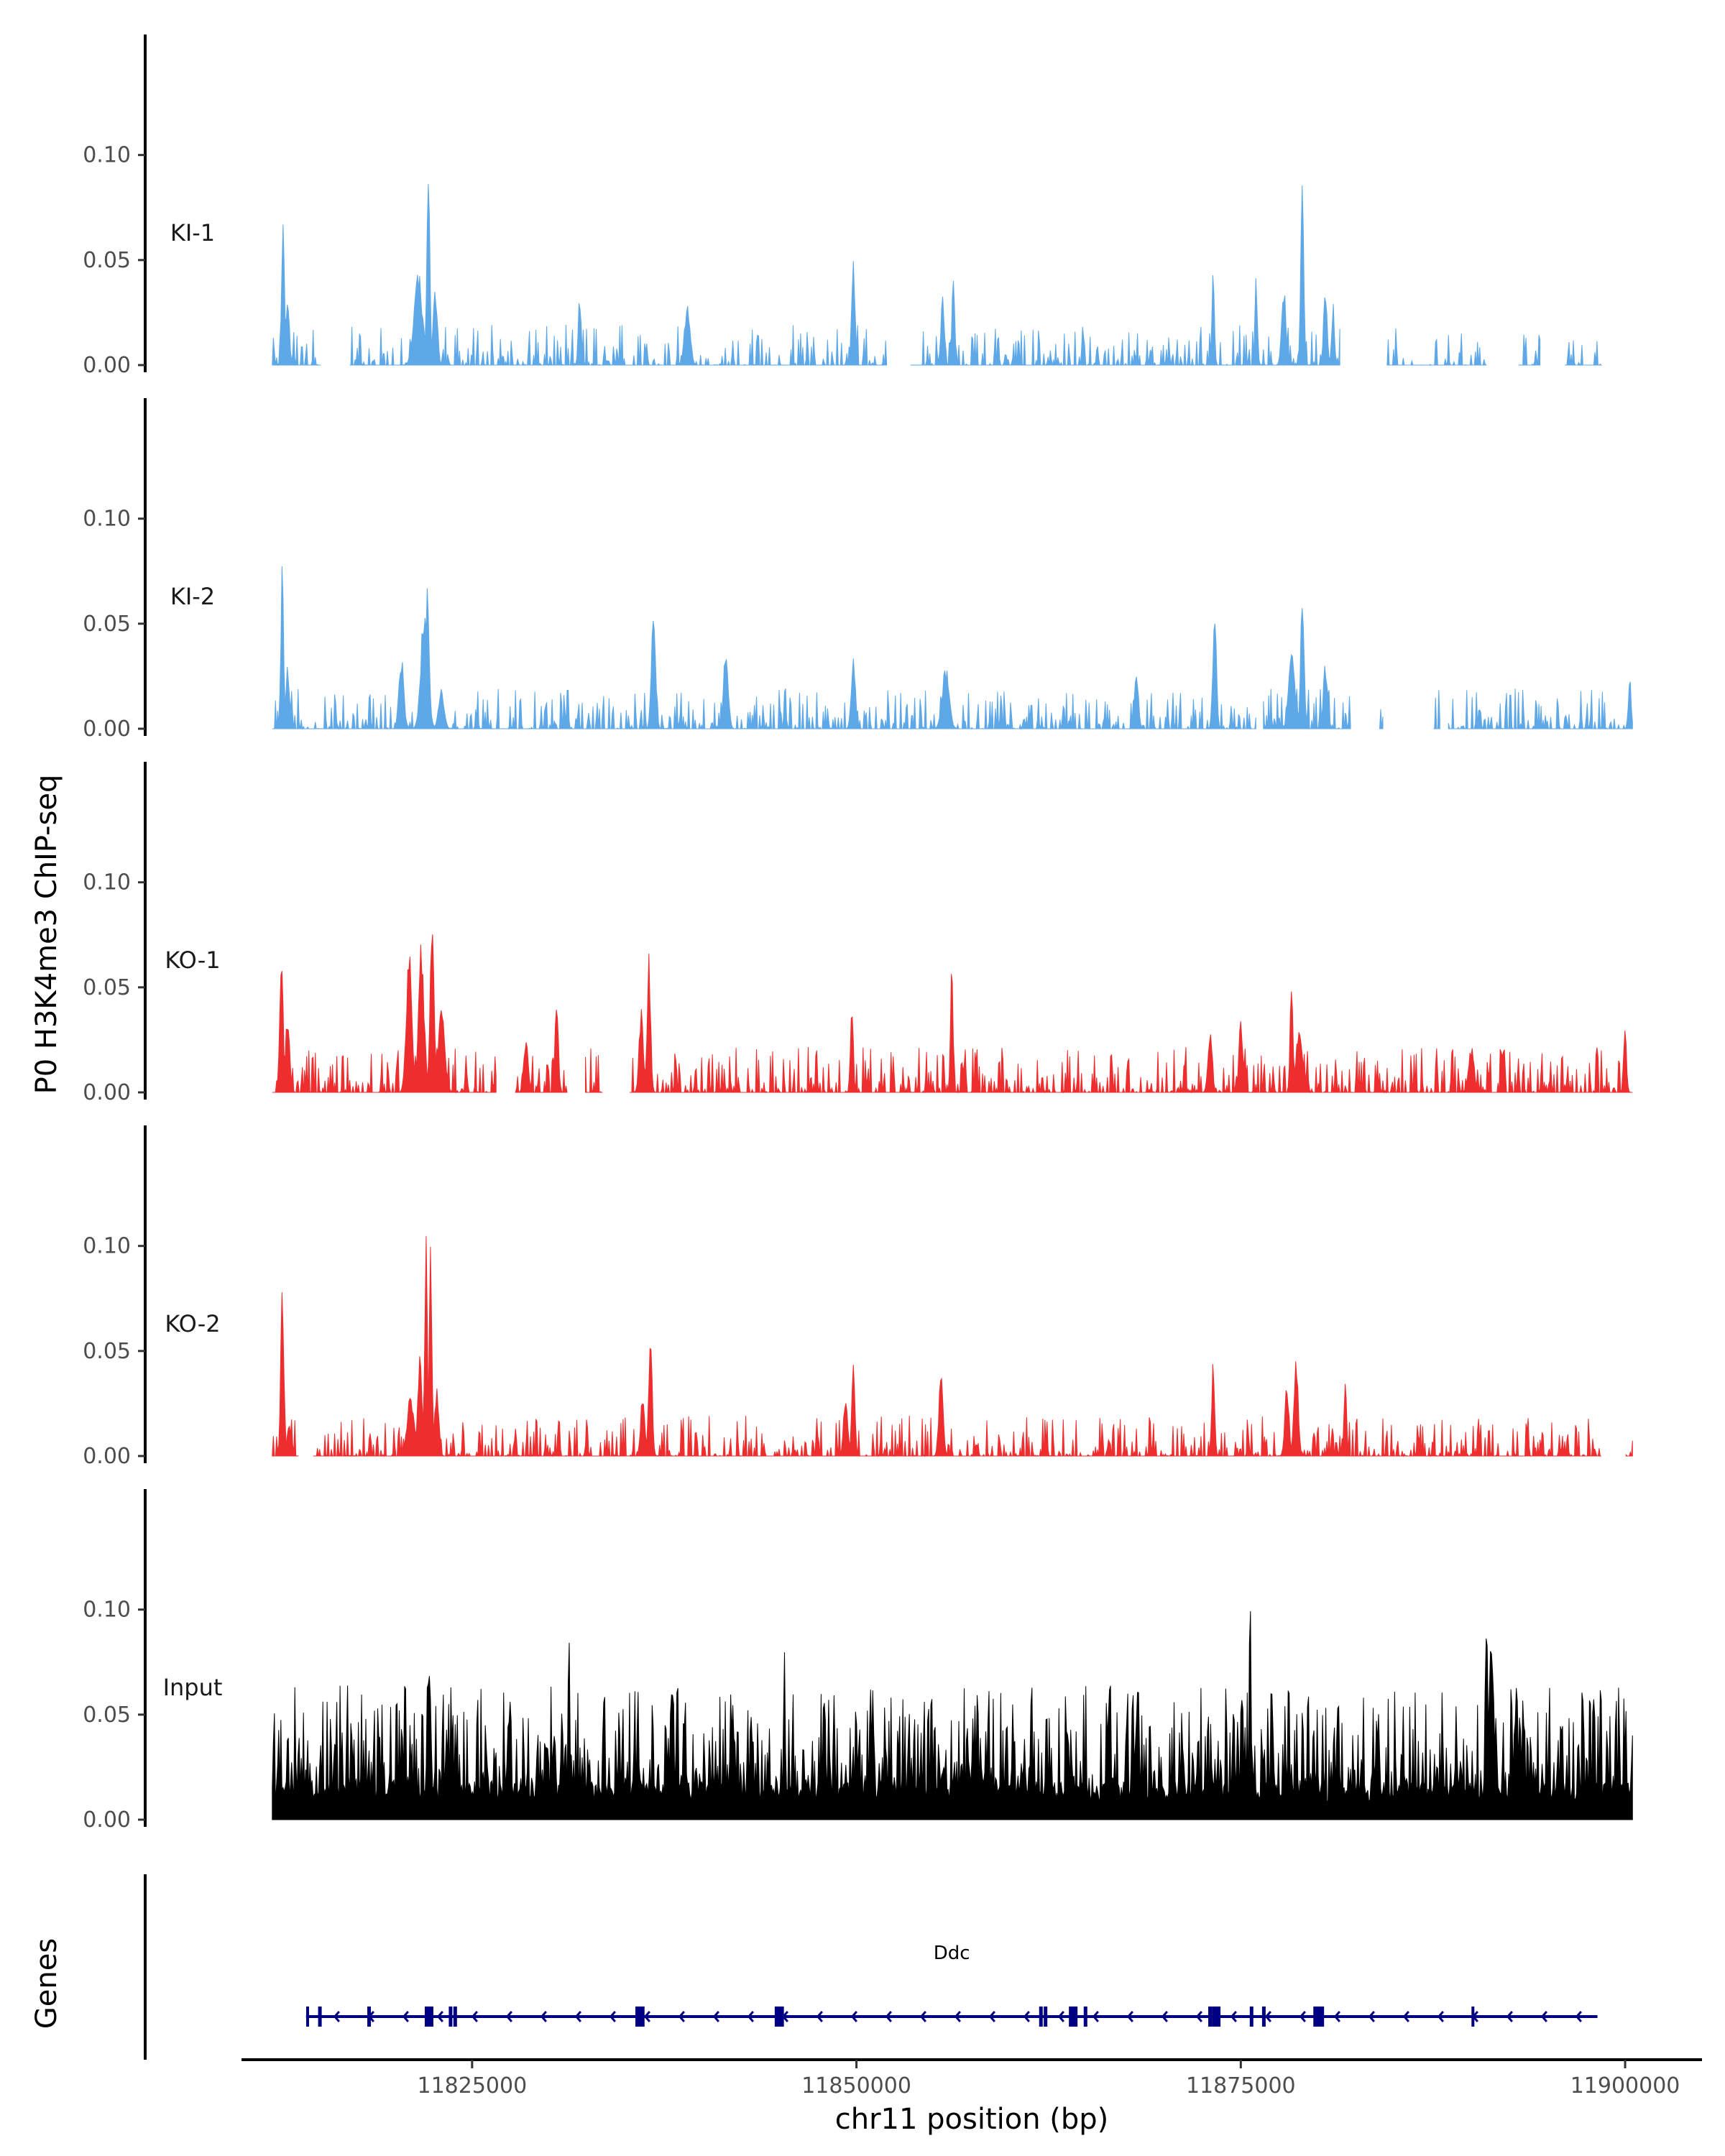 The image size is (1725, 2156). Describe the element at coordinates (192, 960) in the screenshot. I see `track-label: KO-1` at that location.